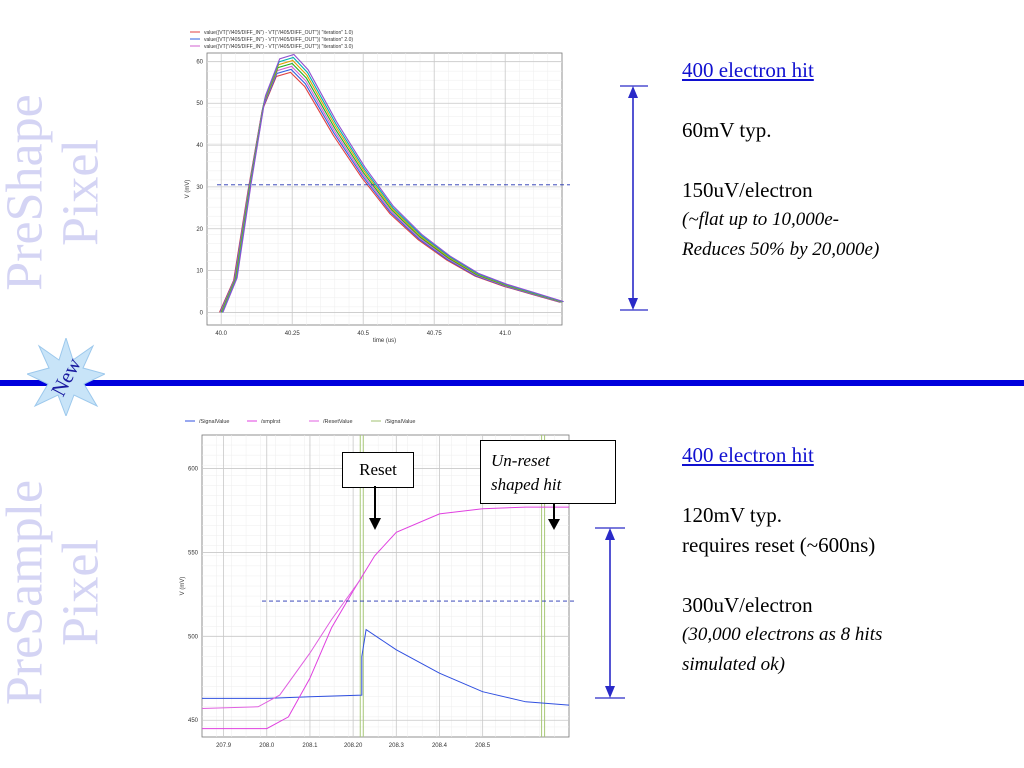  Describe the element at coordinates (397, 746) in the screenshot. I see `x-tick-label: 208.3` at that location.